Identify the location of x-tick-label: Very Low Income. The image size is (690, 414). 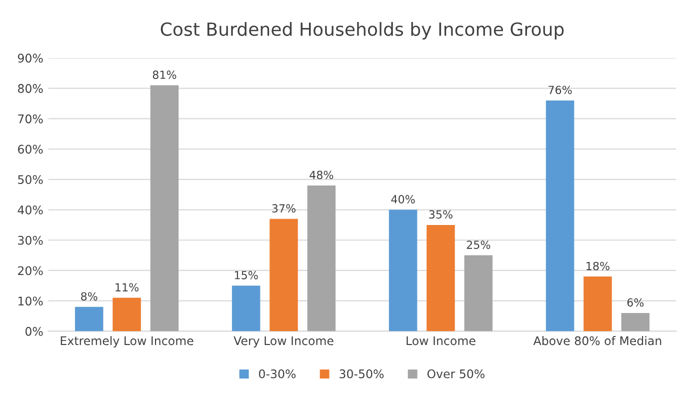
(284, 342).